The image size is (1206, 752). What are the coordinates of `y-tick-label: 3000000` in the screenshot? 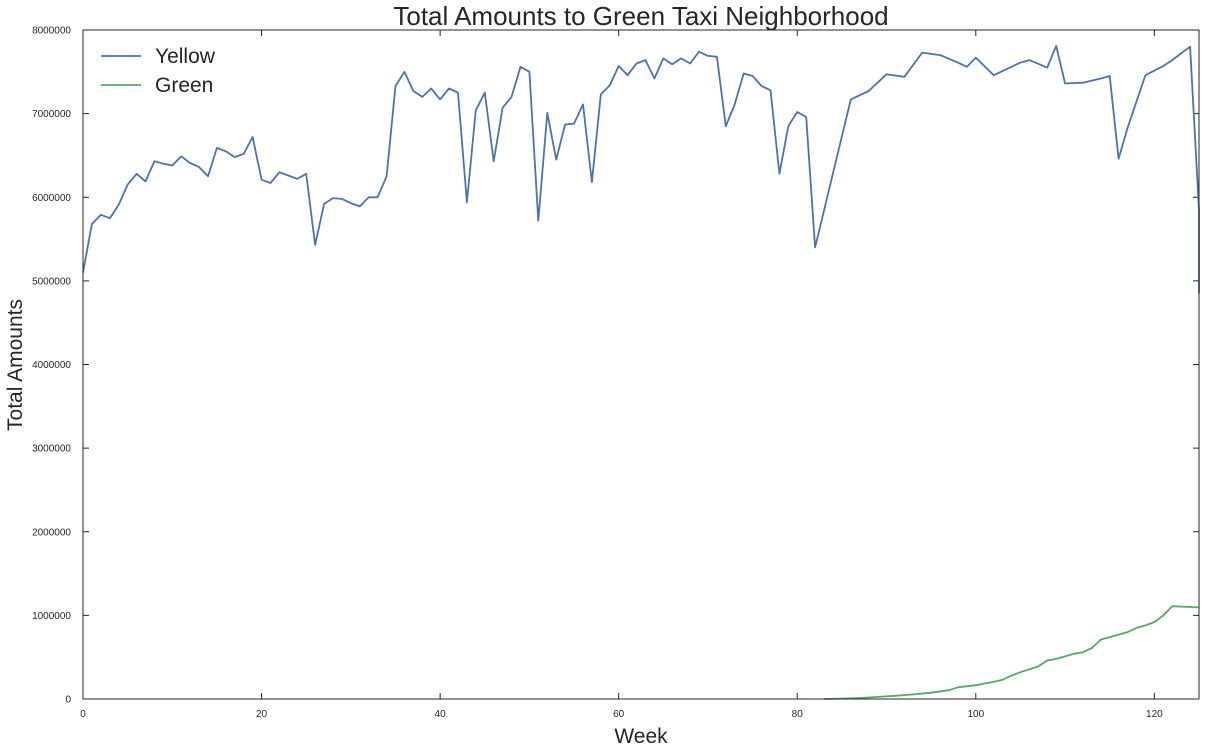 It's located at (51, 449).